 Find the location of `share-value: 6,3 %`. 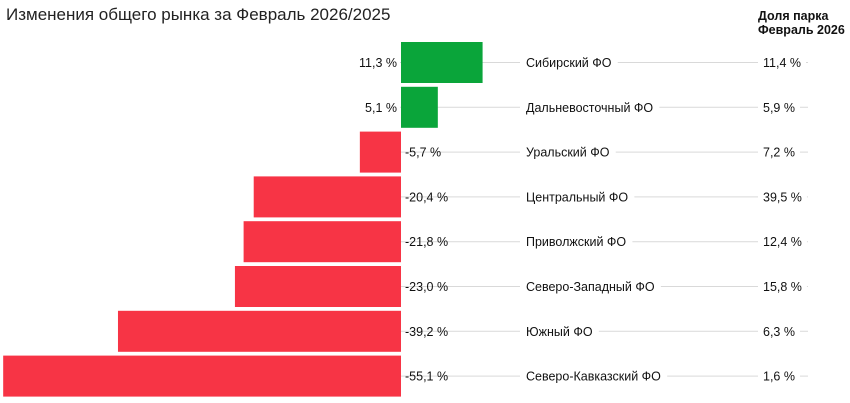

share-value: 6,3 % is located at coordinates (779, 332).